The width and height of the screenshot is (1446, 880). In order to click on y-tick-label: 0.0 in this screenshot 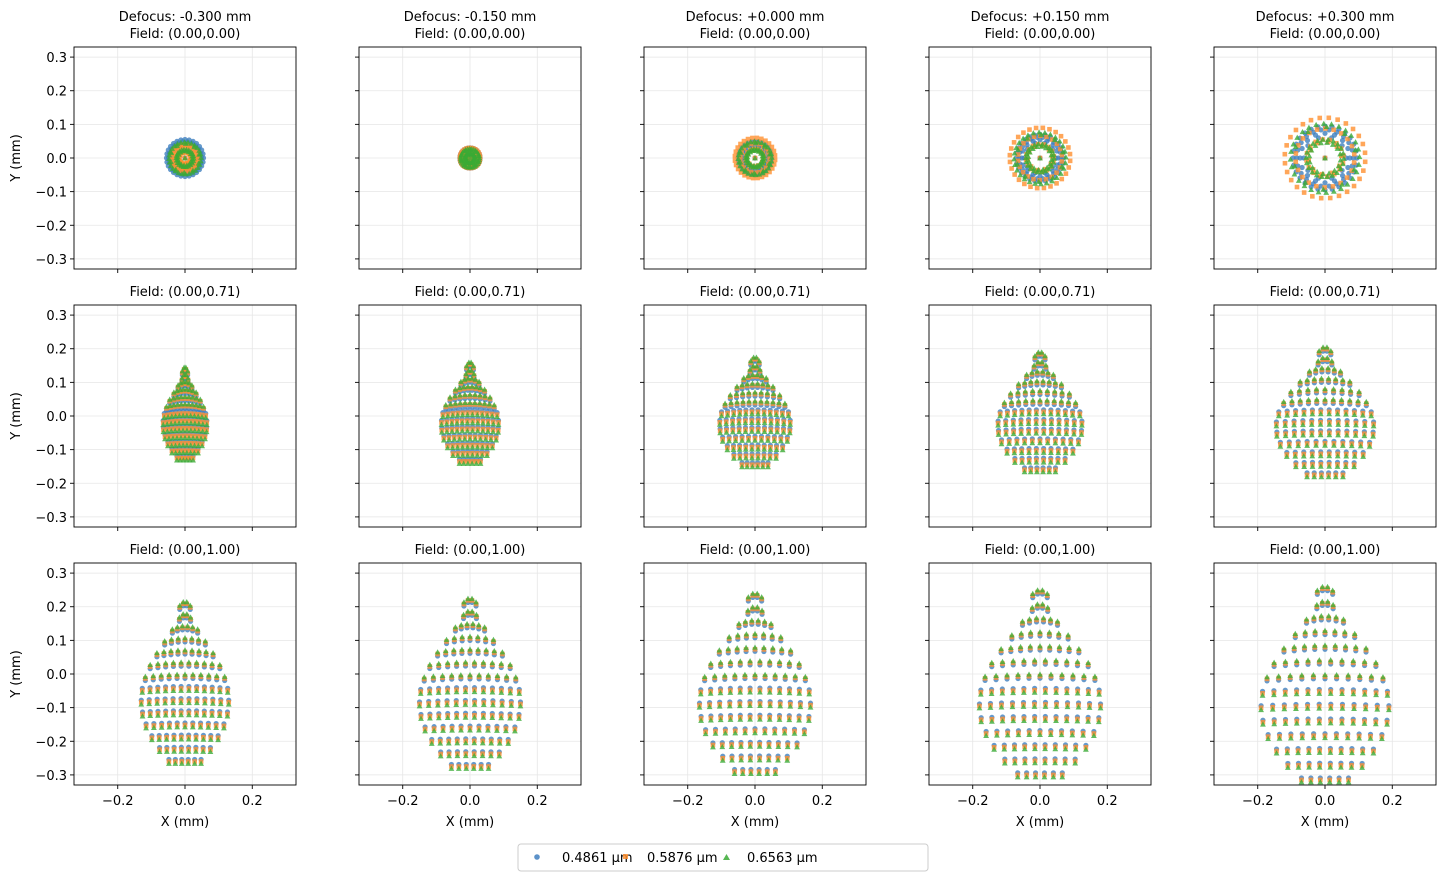, I will do `click(56, 159)`.